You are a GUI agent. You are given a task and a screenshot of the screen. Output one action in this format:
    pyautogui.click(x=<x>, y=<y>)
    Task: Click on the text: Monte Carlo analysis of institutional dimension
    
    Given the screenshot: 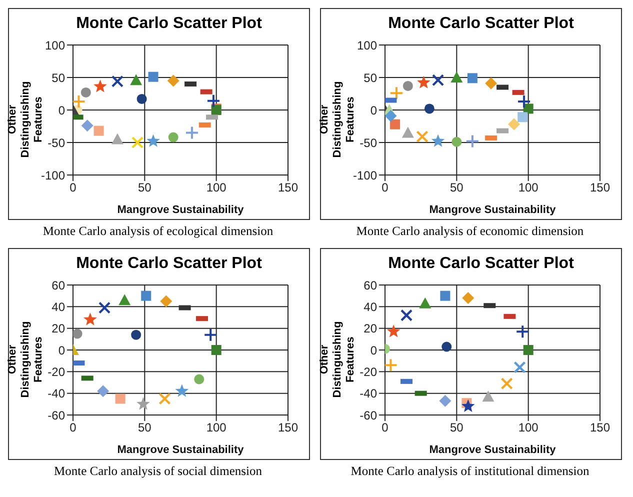 What is the action you would take?
    pyautogui.click(x=470, y=471)
    